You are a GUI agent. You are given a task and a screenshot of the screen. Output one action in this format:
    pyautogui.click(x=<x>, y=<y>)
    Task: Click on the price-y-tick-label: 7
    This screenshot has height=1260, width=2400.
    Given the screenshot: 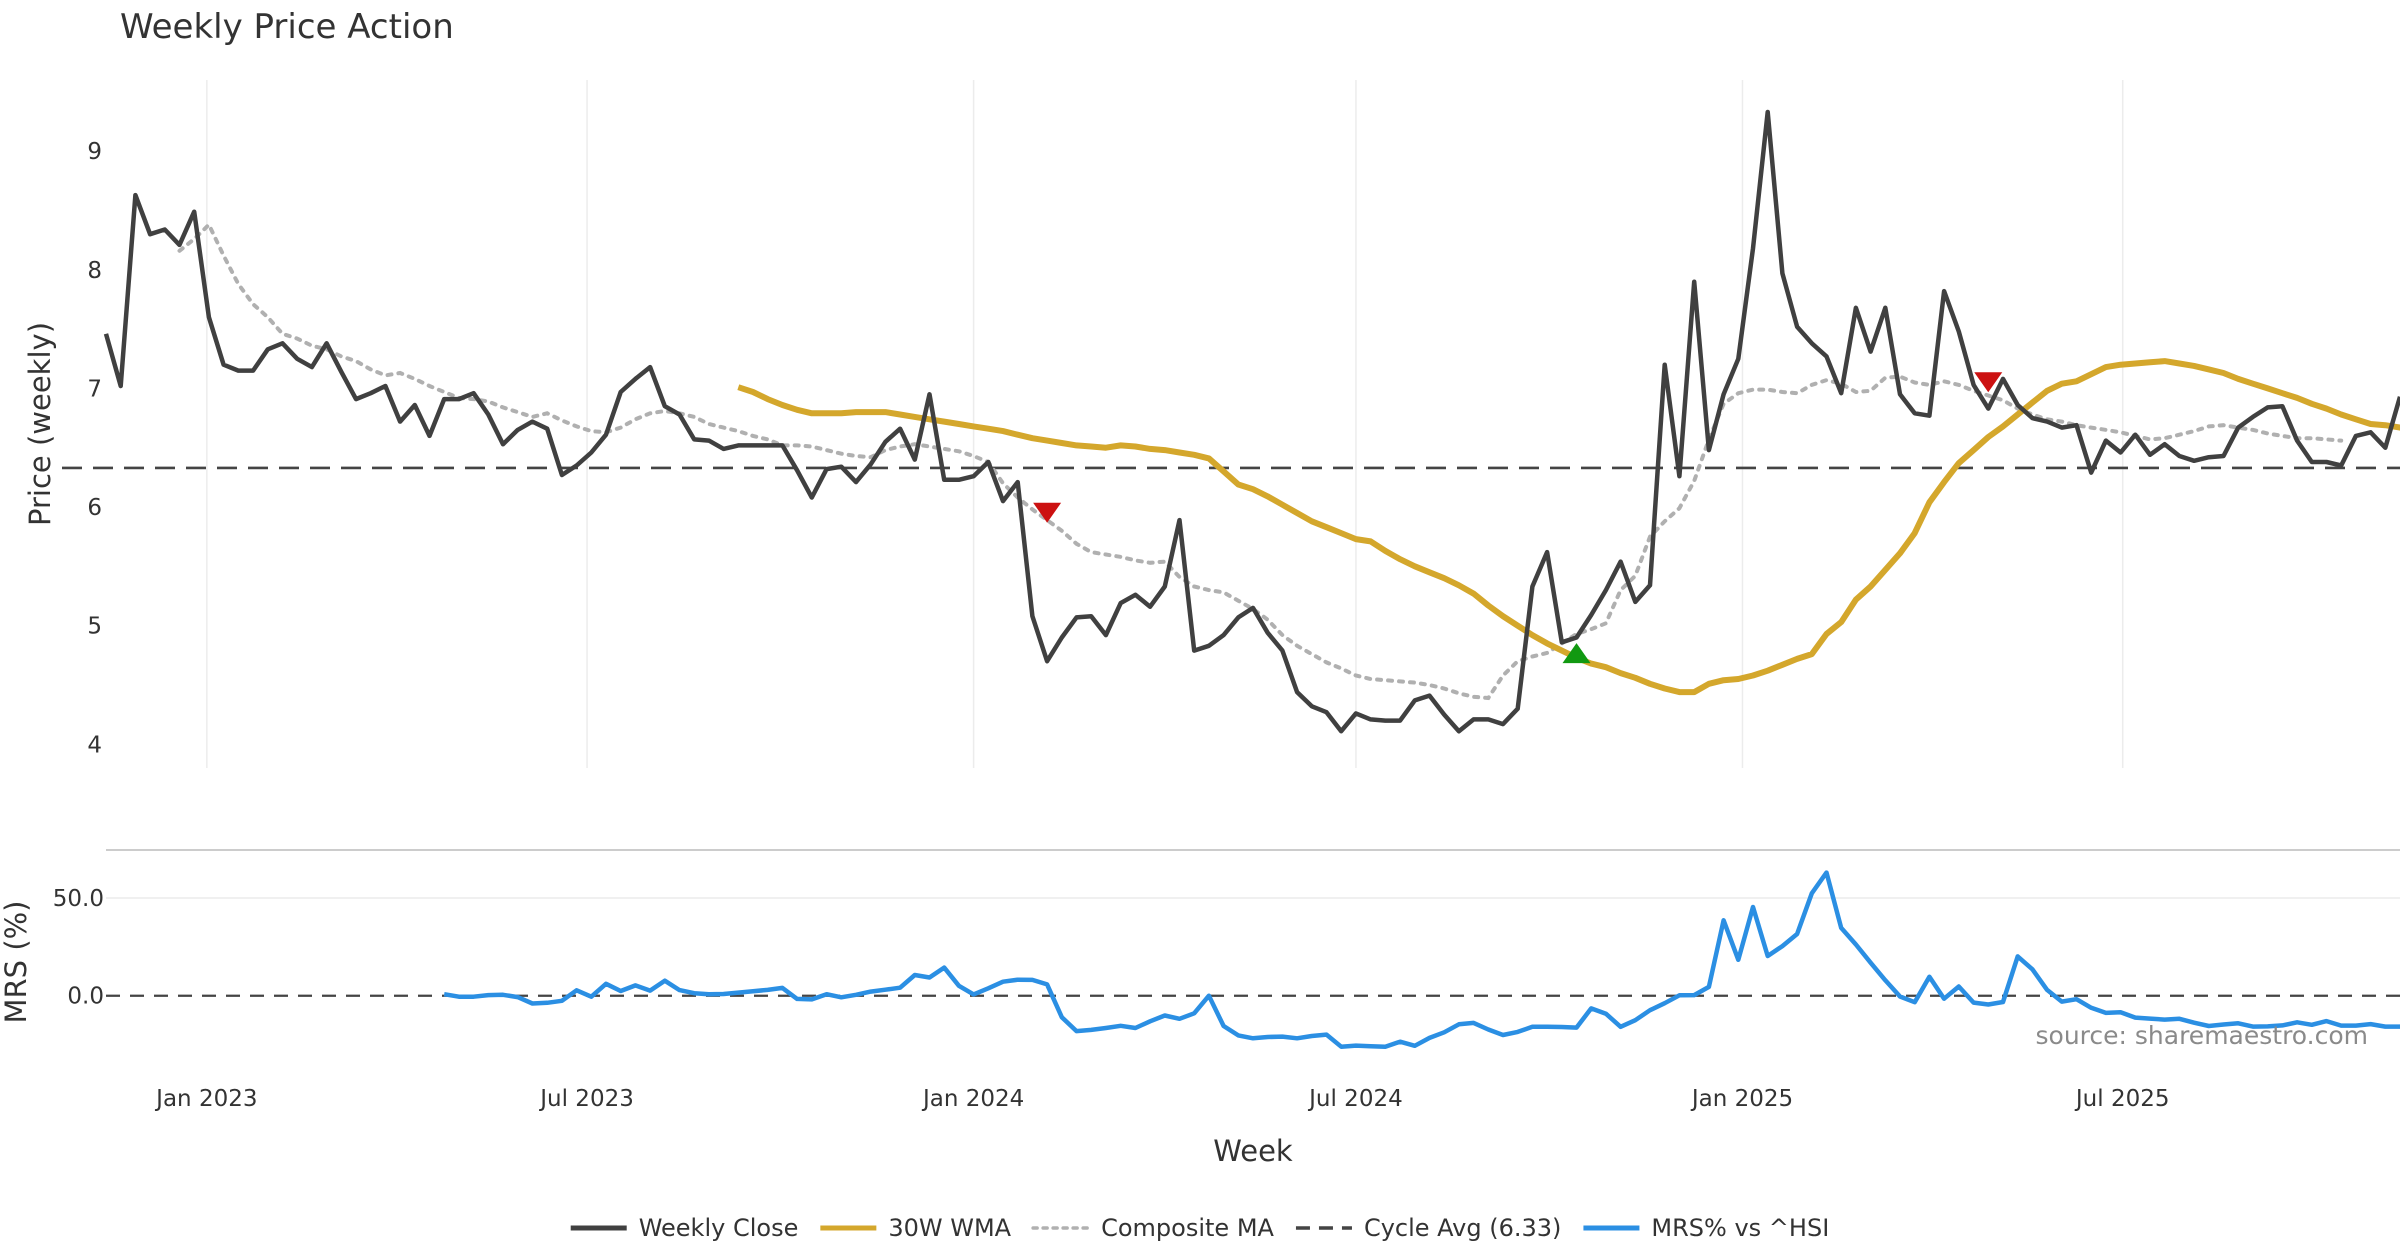 What is the action you would take?
    pyautogui.click(x=94, y=389)
    